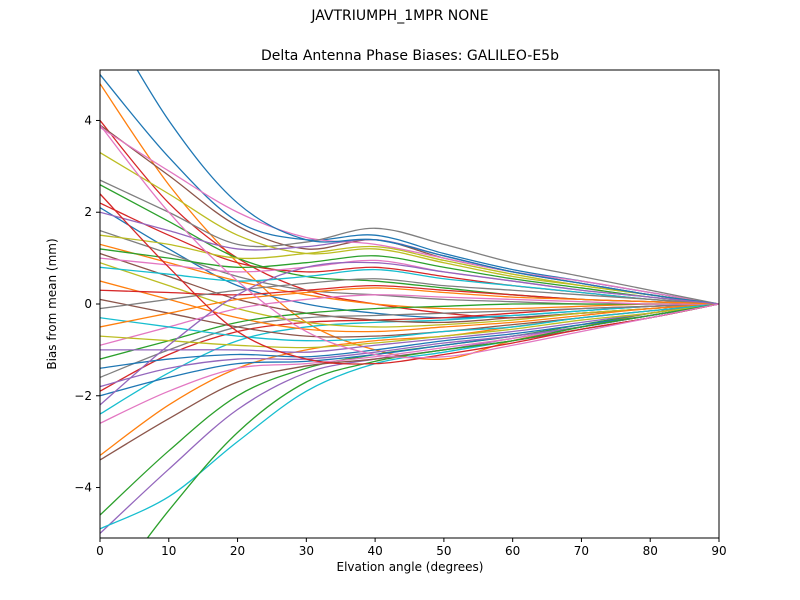 The height and width of the screenshot is (600, 800). What do you see at coordinates (374, 551) in the screenshot?
I see `x-tick-label: 40` at bounding box center [374, 551].